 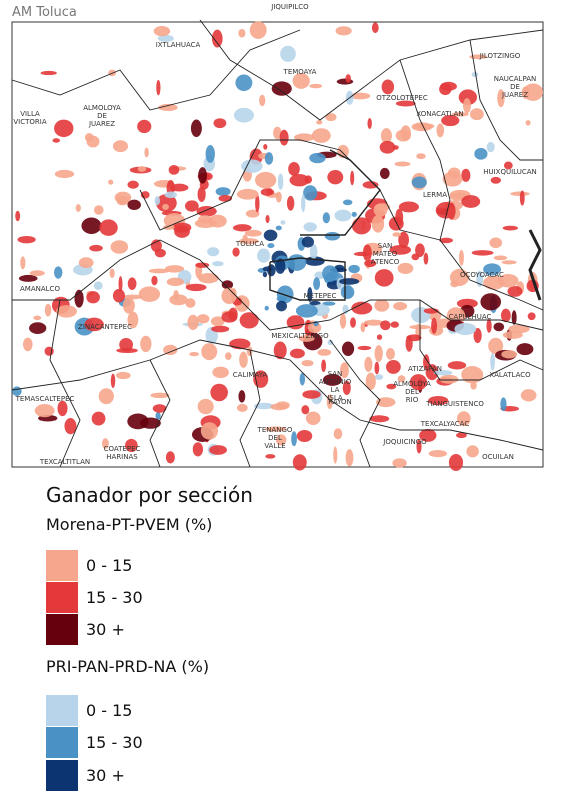 What do you see at coordinates (289, 7) in the screenshot?
I see `place-label: JIQUIPILCO` at bounding box center [289, 7].